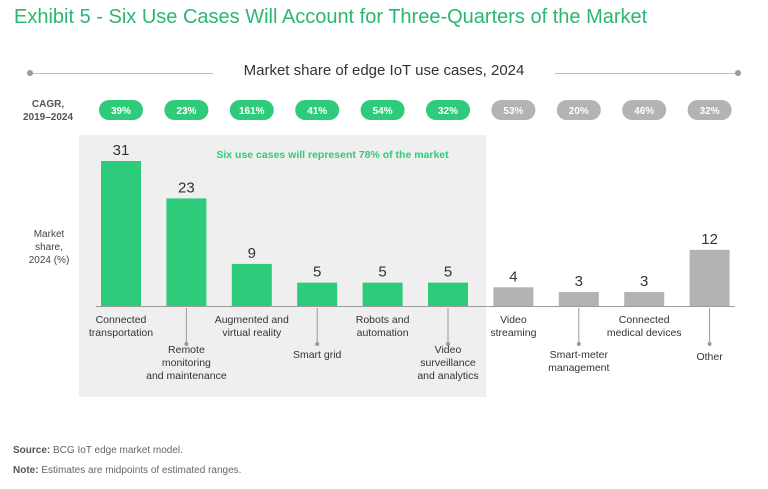  I want to click on cagr-label: CAGR, 2019–2024, so click(48, 111).